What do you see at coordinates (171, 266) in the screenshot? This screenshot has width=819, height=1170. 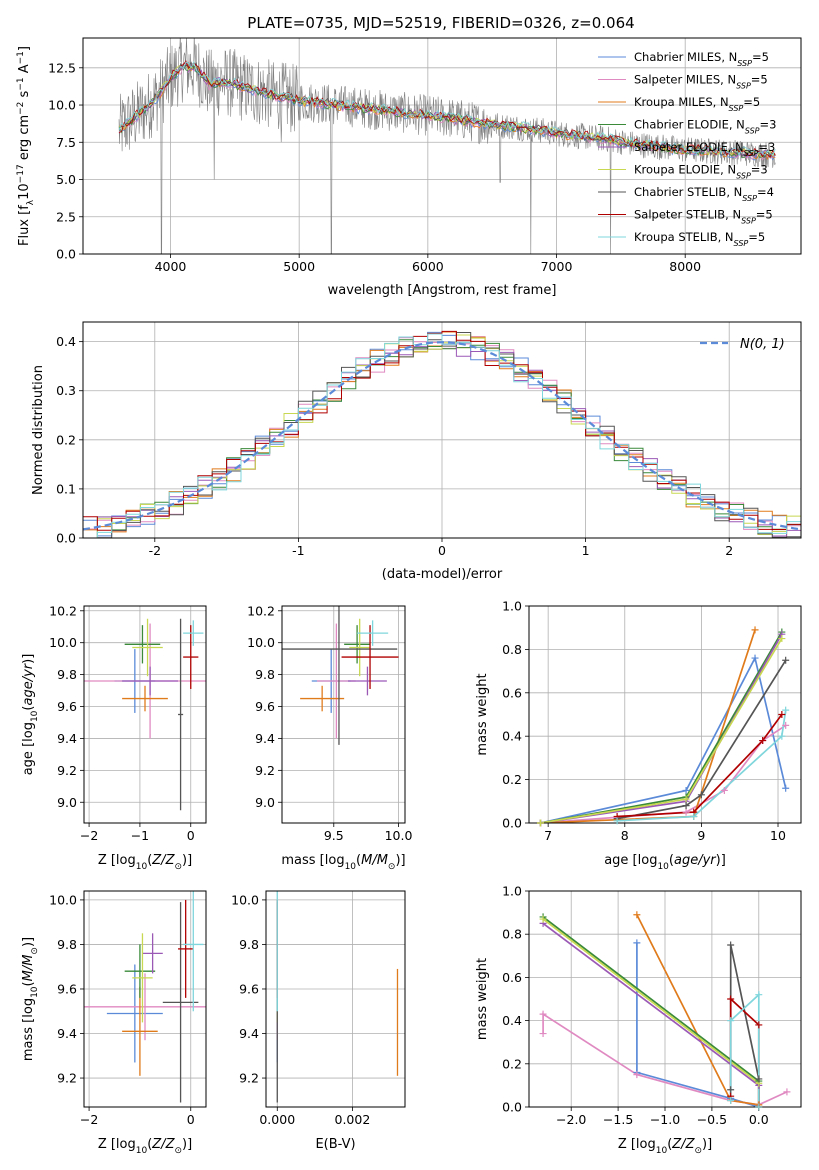 I see `x-tick-label: 4000` at bounding box center [171, 266].